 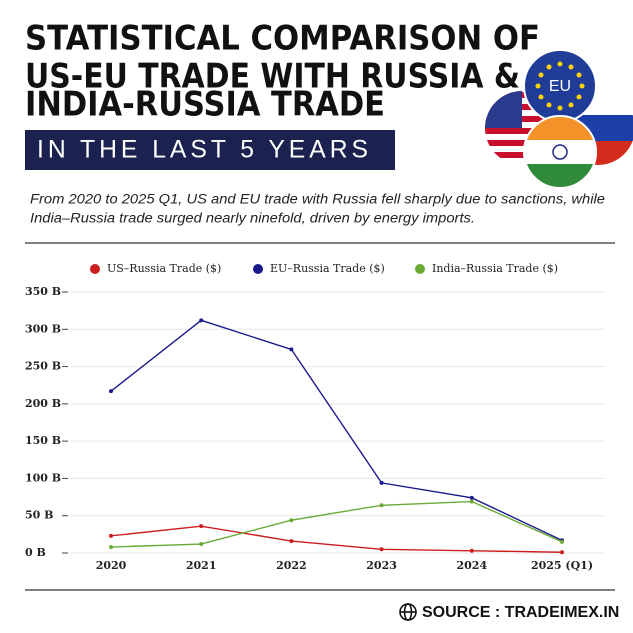 What do you see at coordinates (291, 565) in the screenshot?
I see `x-tick-label: 2022` at bounding box center [291, 565].